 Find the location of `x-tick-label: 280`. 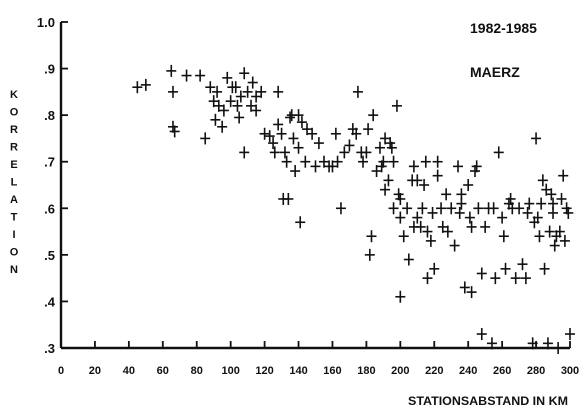

x-tick-label: 280 is located at coordinates (536, 371).